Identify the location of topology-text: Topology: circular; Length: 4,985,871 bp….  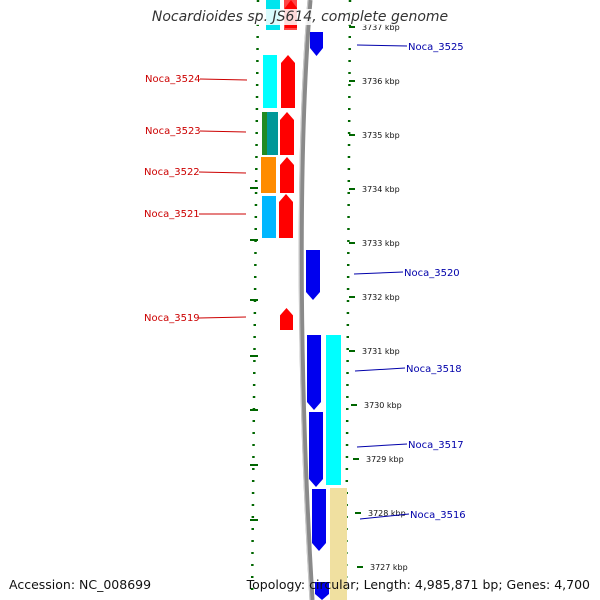
(418, 584).